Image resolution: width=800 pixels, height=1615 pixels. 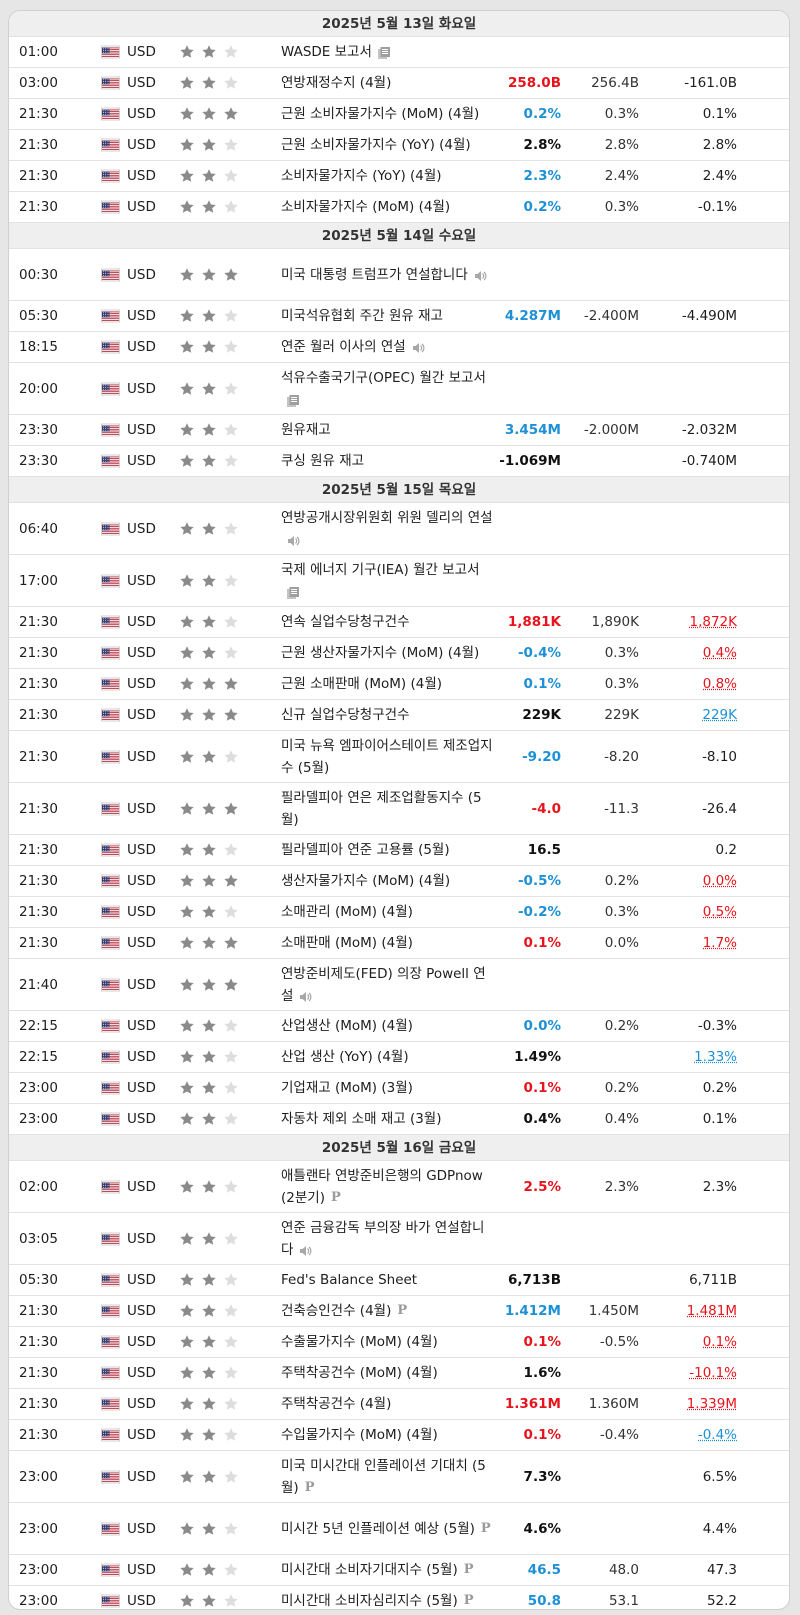 I want to click on event-name-text: 신규 실업수당청구건수, so click(x=345, y=715).